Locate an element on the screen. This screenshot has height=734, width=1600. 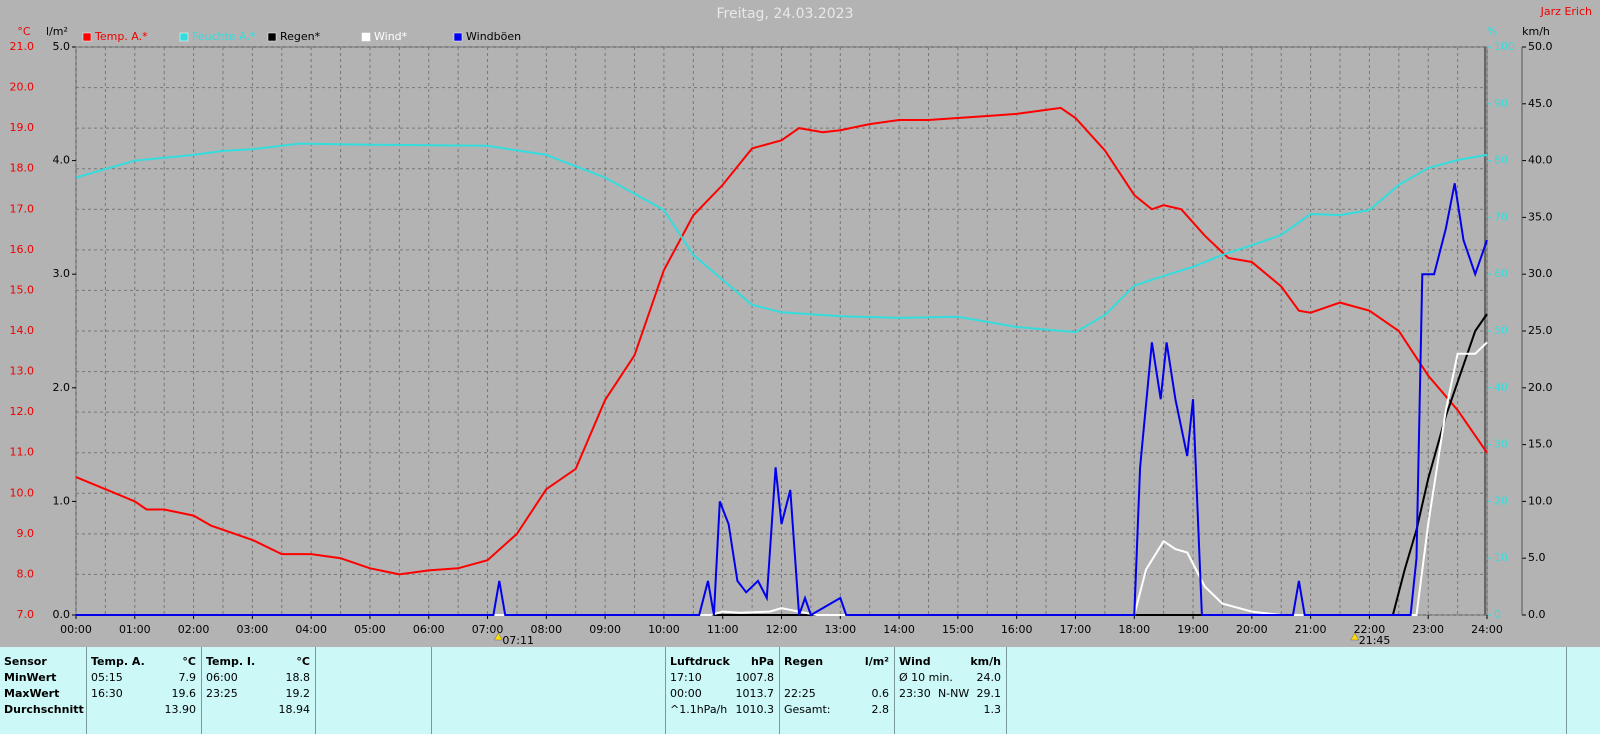
y-tick-label: 12.0 is located at coordinates (22, 411).